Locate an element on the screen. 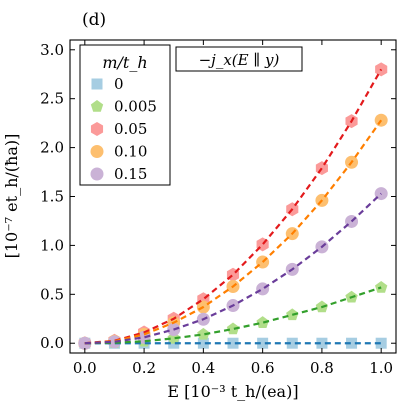 This screenshot has height=413, width=408. y-tick-label: 2.5 is located at coordinates (52, 99).